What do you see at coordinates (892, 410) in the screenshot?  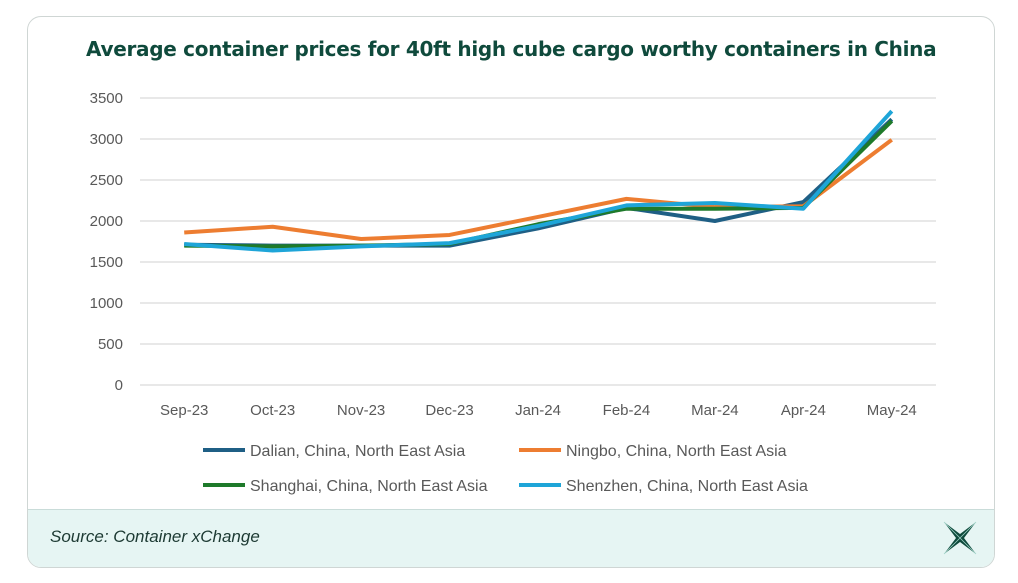 I see `x-tick-label: May-24` at bounding box center [892, 410].